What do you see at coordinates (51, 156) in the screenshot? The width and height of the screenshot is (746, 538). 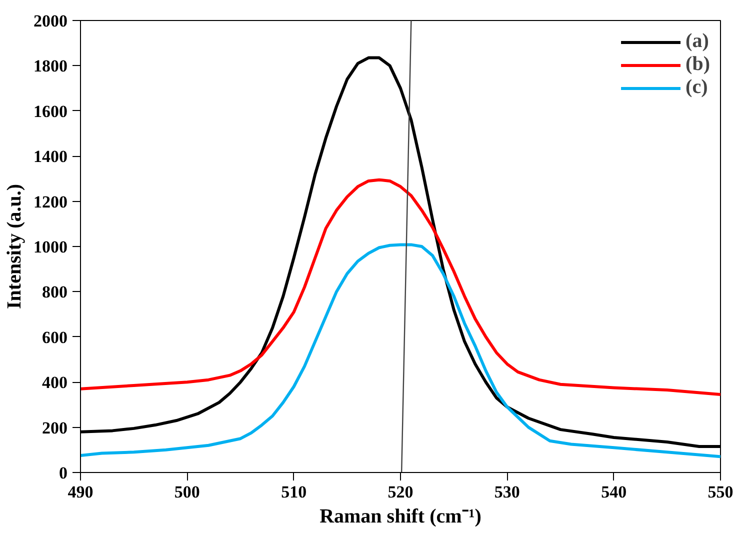 I see `y-tick-label: 1400` at bounding box center [51, 156].